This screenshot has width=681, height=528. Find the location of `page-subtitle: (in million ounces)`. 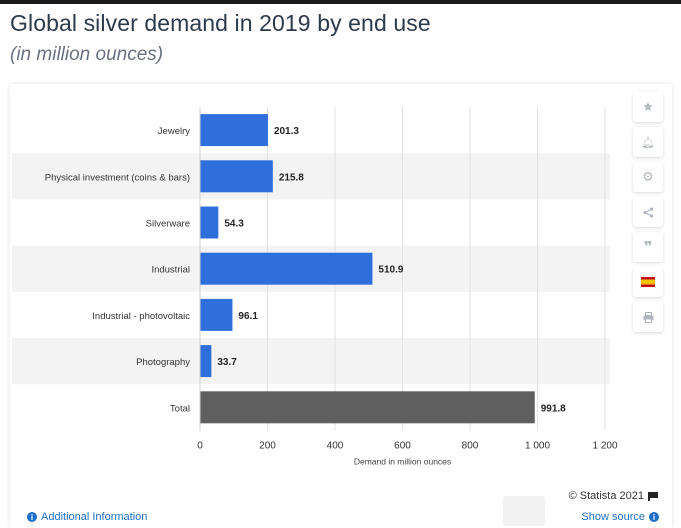

page-subtitle: (in million ounces) is located at coordinates (87, 54).